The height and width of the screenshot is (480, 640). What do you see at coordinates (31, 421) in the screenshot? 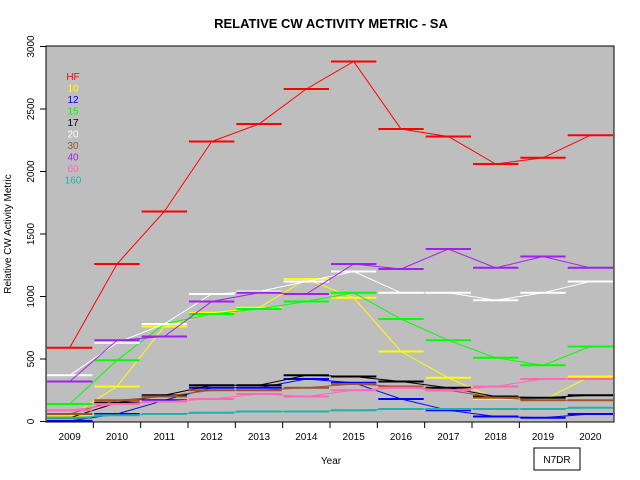
I see `y-tick-label-0: 0` at bounding box center [31, 421].